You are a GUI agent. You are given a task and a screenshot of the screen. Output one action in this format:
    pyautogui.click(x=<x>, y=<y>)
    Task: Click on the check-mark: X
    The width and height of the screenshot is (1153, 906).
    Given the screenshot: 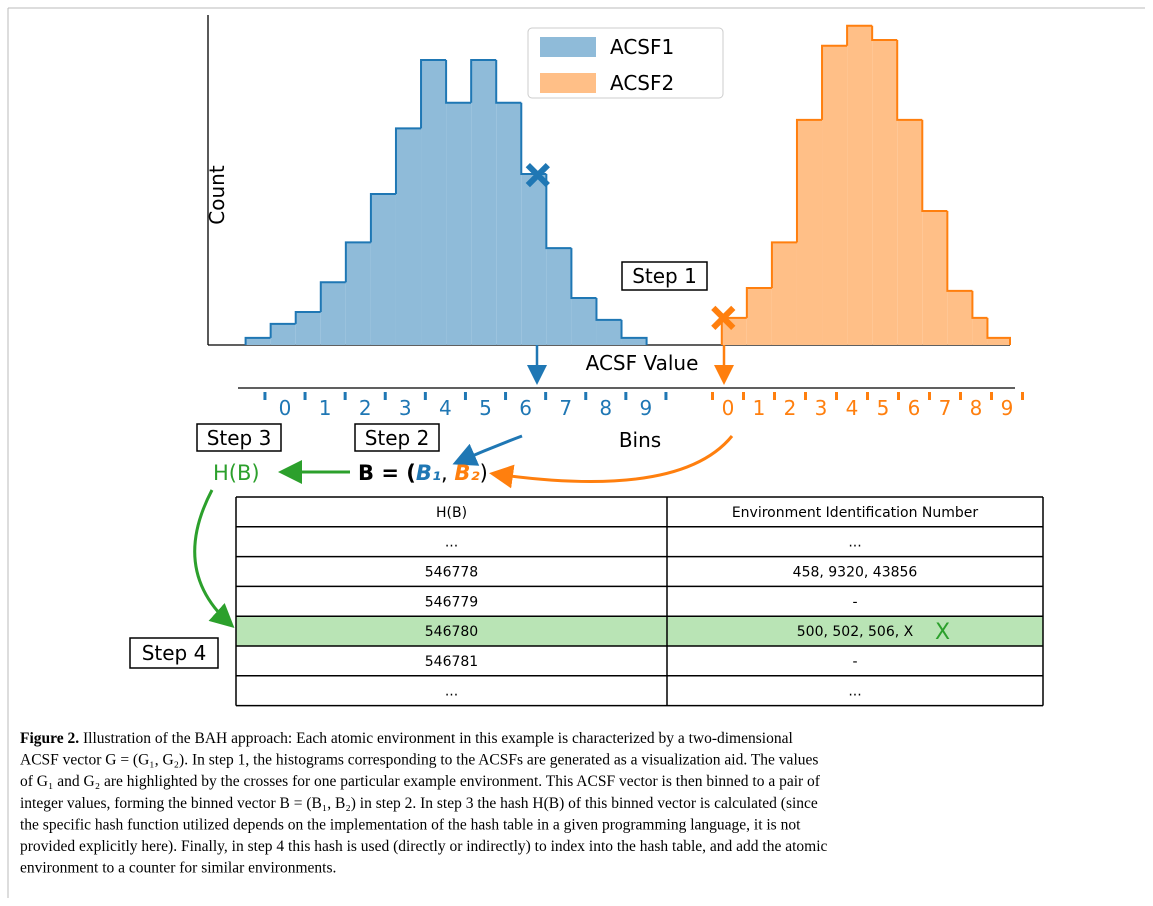 What is the action you would take?
    pyautogui.click(x=942, y=632)
    